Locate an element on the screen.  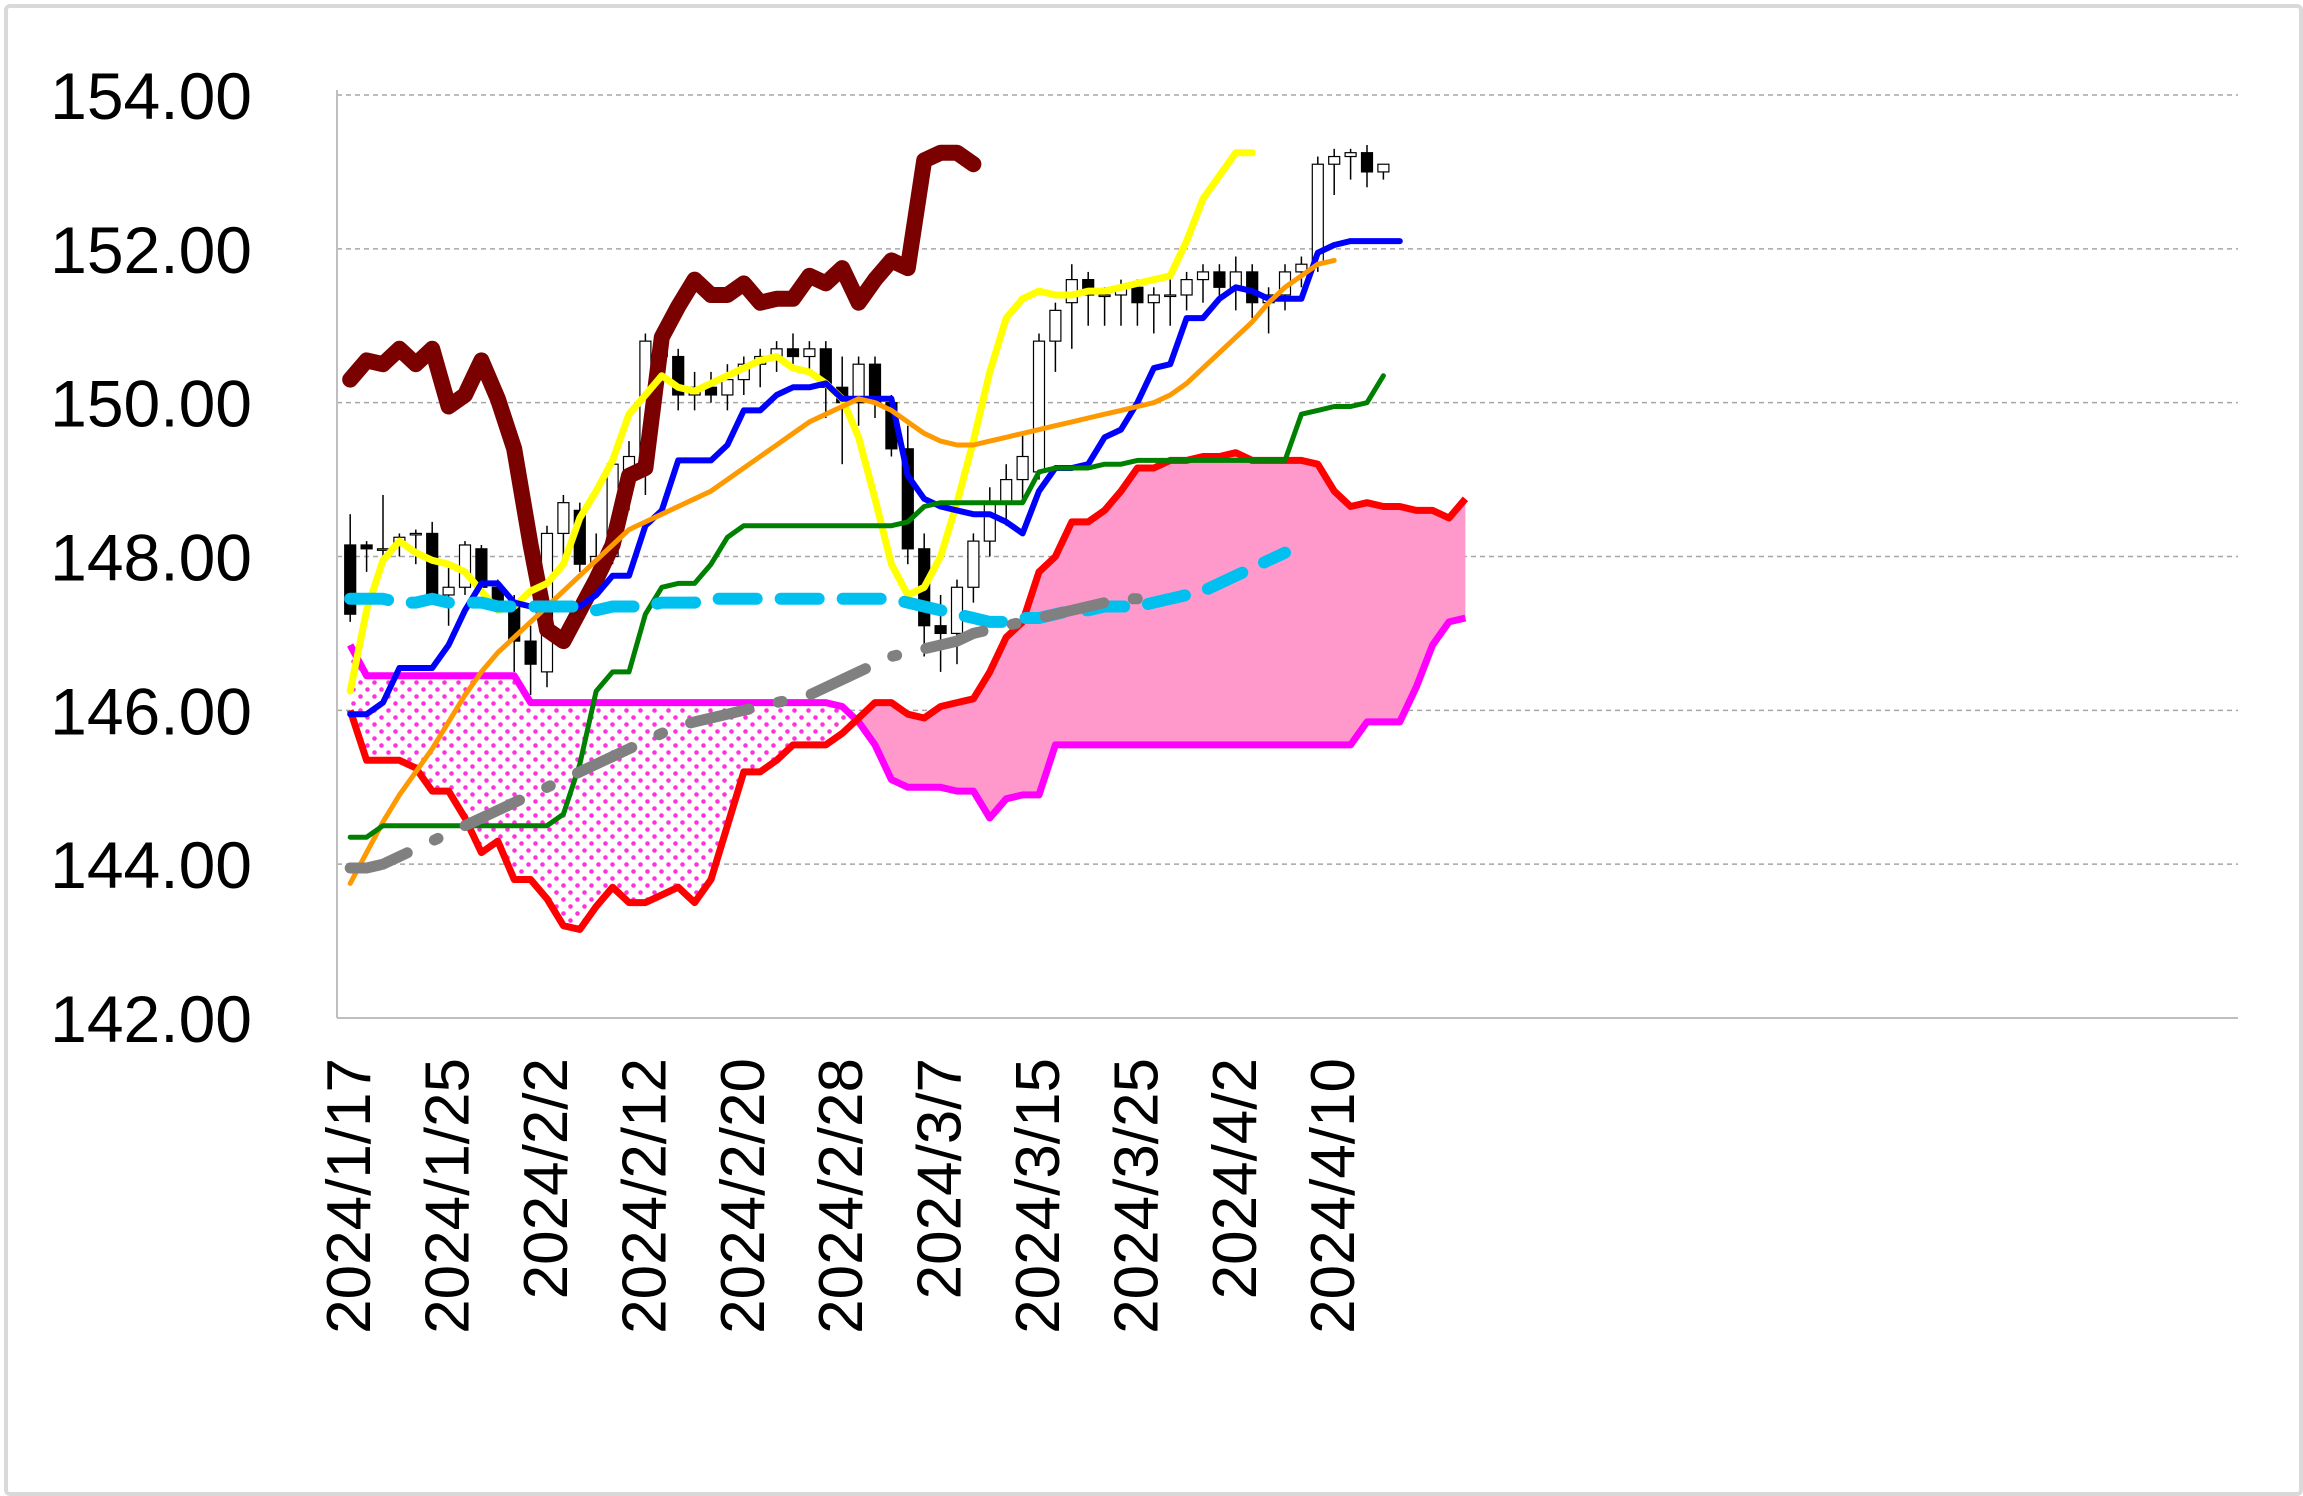
y-tick-label: 144.00 is located at coordinates (151, 865).